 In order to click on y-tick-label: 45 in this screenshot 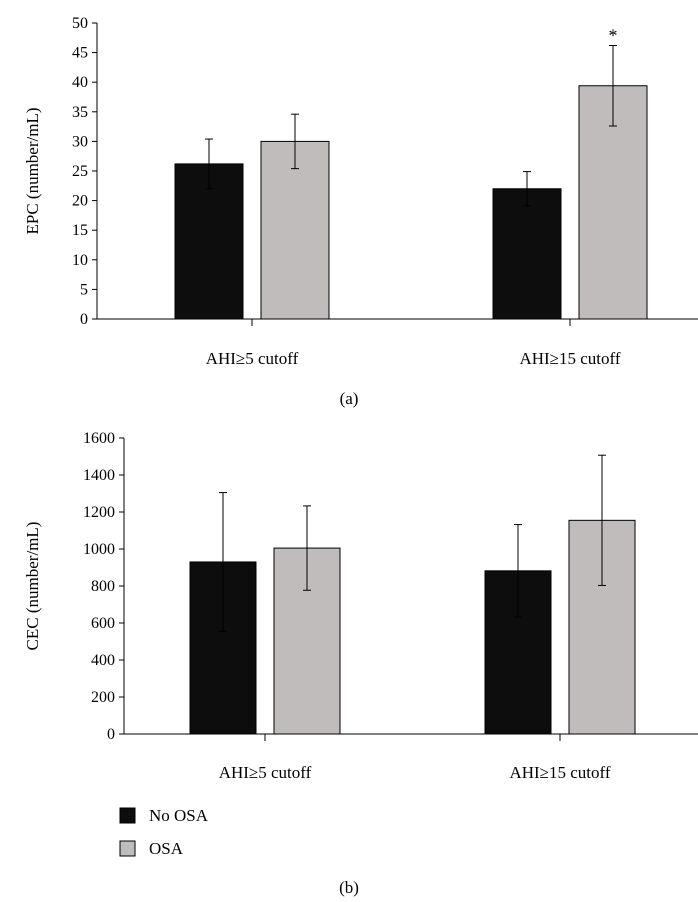, I will do `click(80, 53)`.